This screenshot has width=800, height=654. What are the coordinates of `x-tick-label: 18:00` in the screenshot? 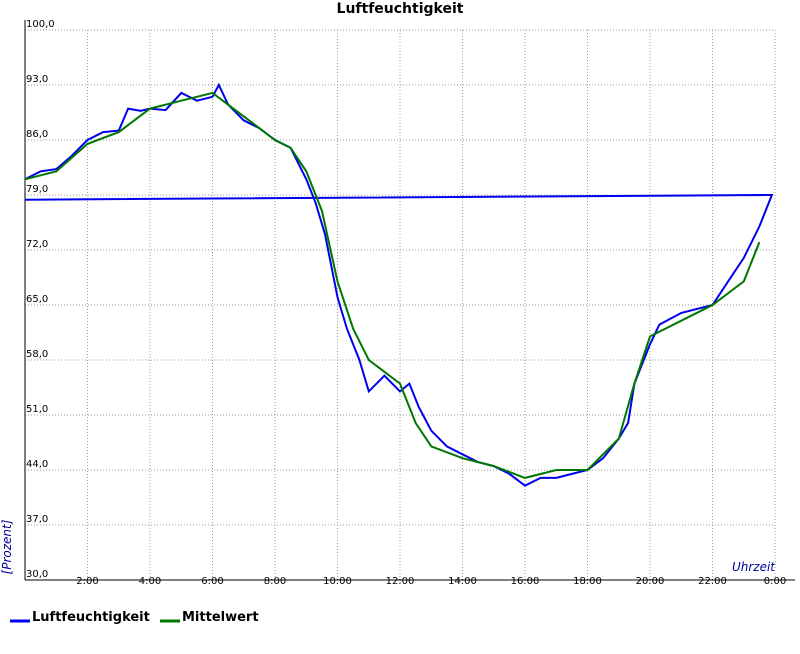 It's located at (587, 581).